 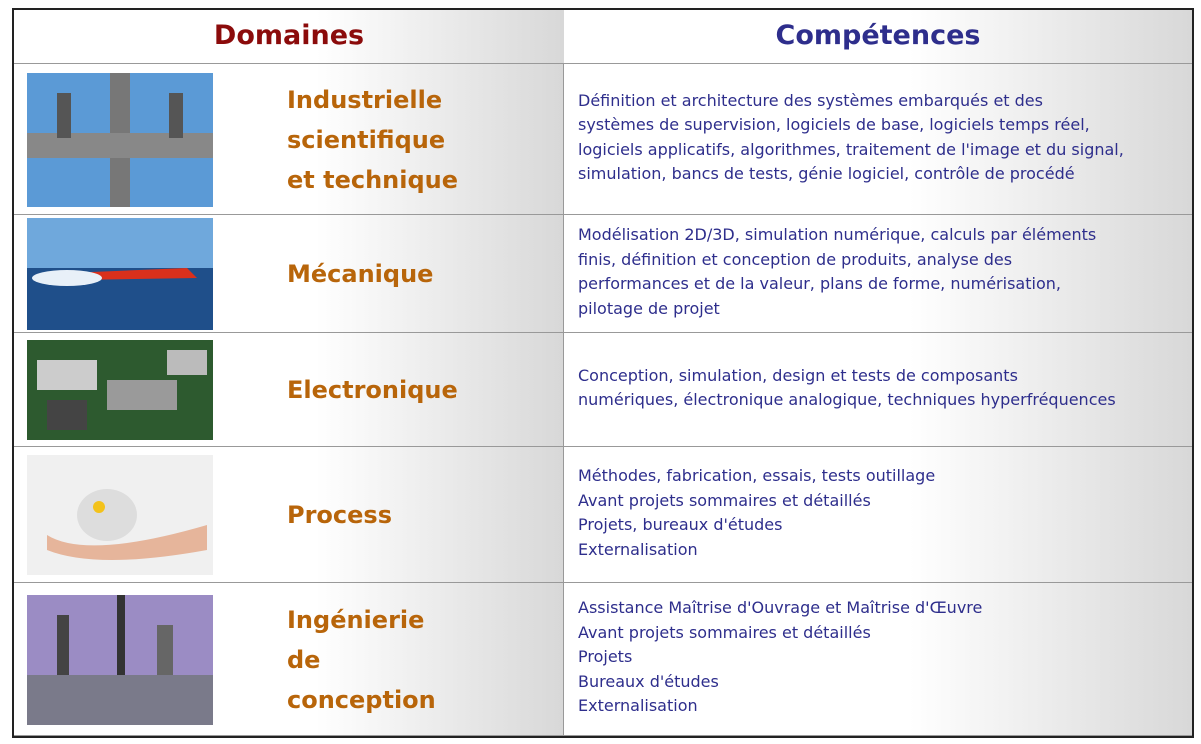 What do you see at coordinates (339, 515) in the screenshot?
I see `domain-label: Process` at bounding box center [339, 515].